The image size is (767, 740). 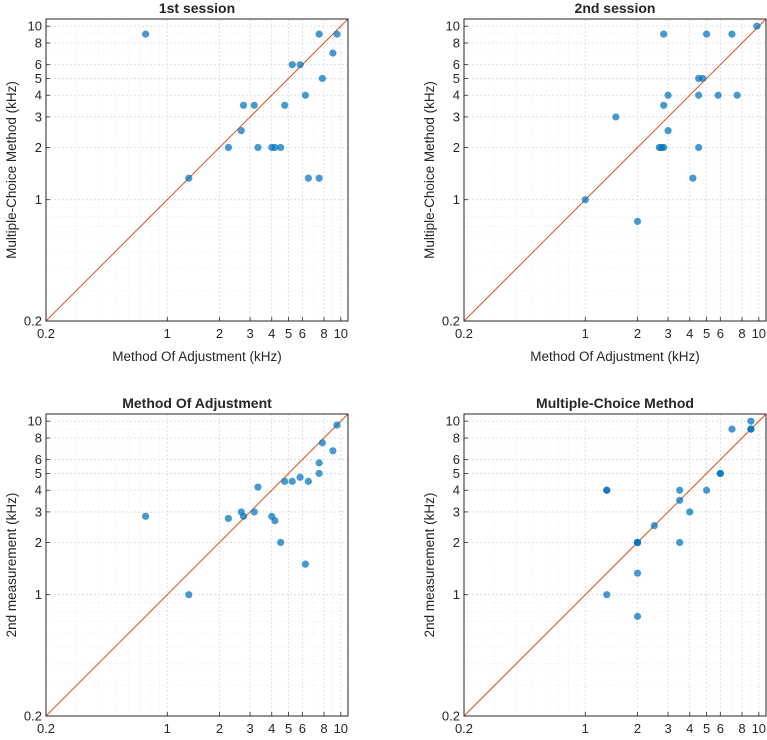 What do you see at coordinates (35, 26) in the screenshot?
I see `y-tick-label: 10` at bounding box center [35, 26].